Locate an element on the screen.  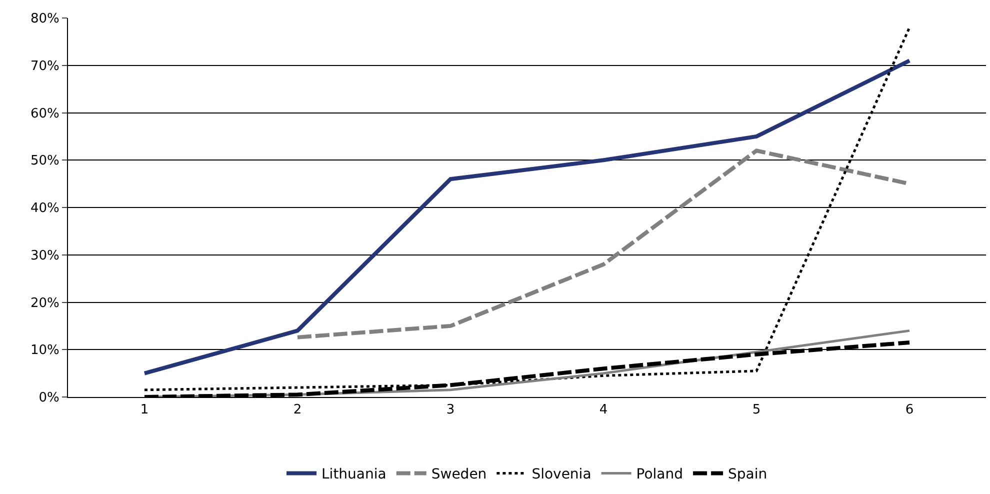
x-tick-label: 6 is located at coordinates (909, 410).